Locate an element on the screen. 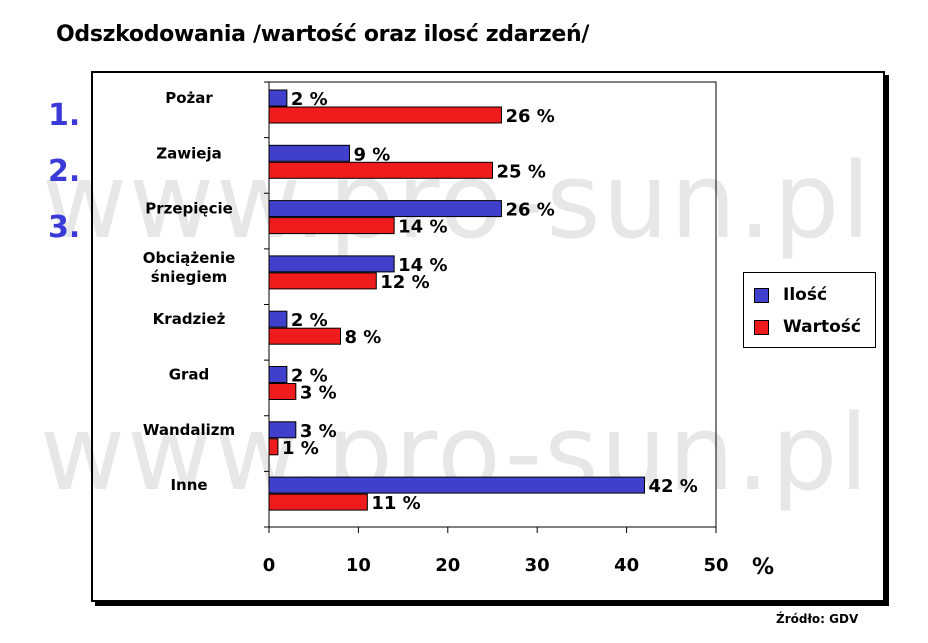 This screenshot has width=928, height=643. x-tick-label-5: 50 is located at coordinates (715, 565).